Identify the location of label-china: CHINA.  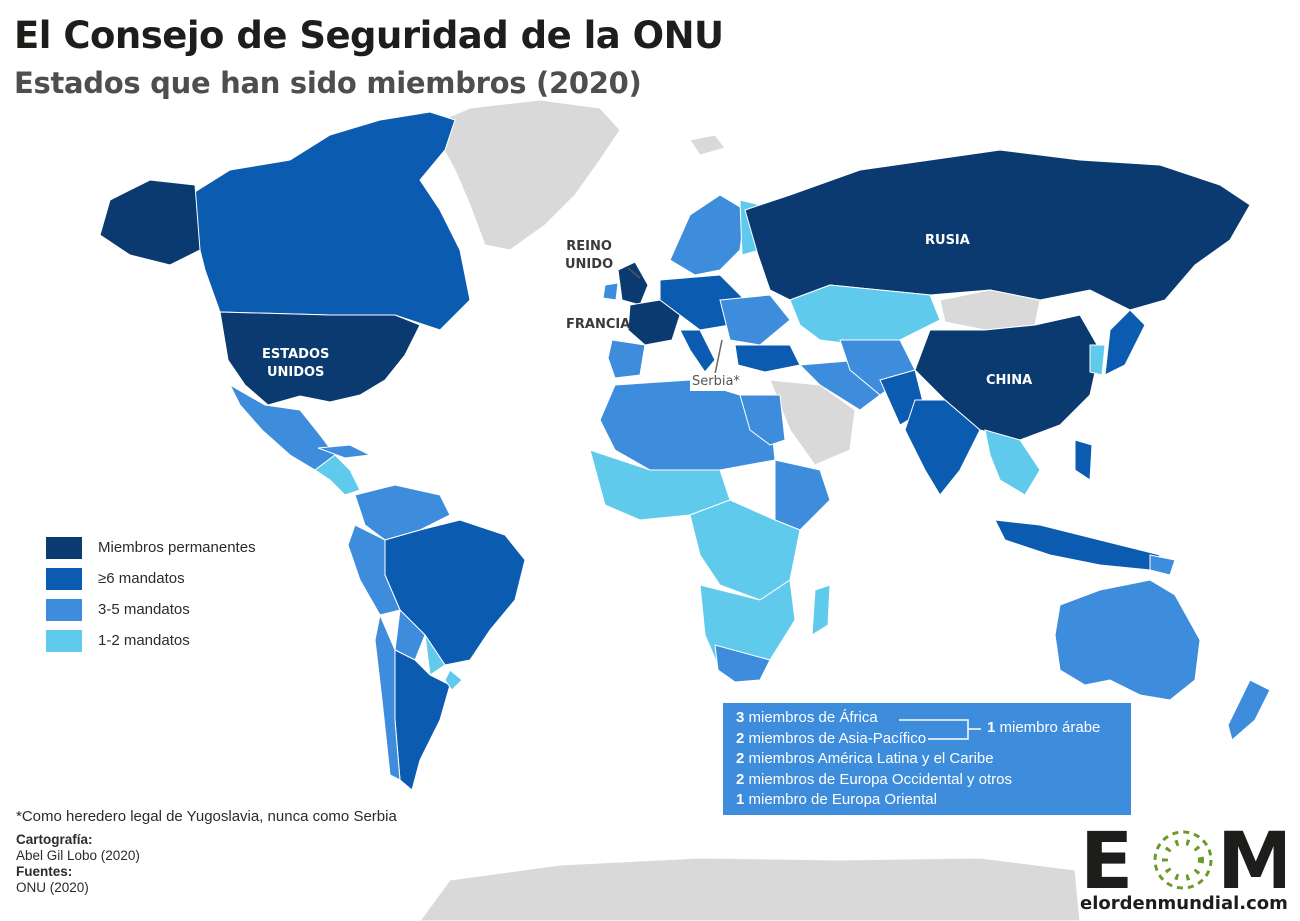
(1009, 380).